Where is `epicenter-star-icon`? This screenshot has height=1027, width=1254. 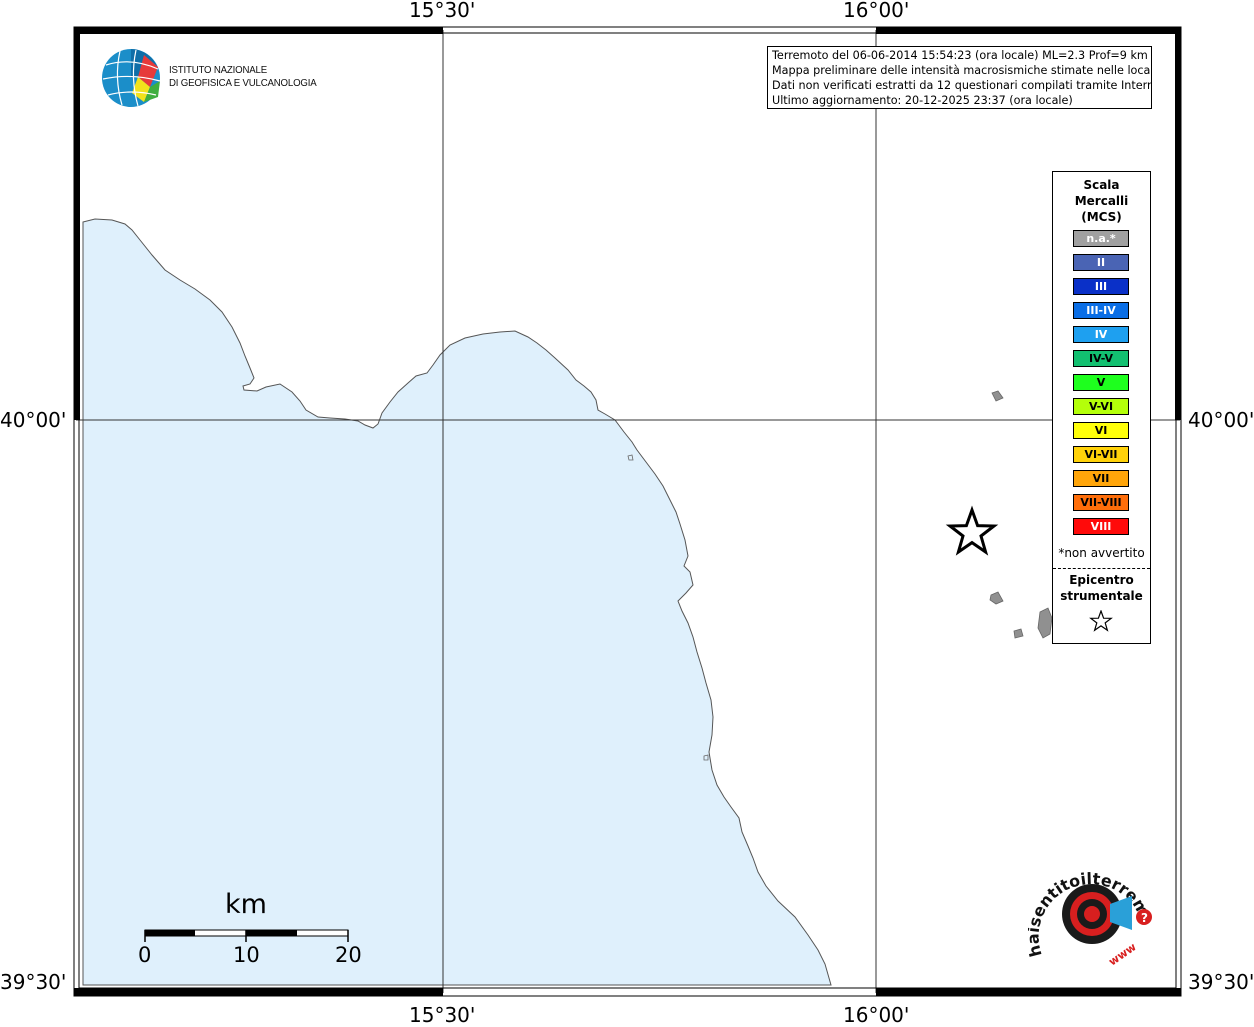
epicenter-star-icon is located at coordinates (972, 530).